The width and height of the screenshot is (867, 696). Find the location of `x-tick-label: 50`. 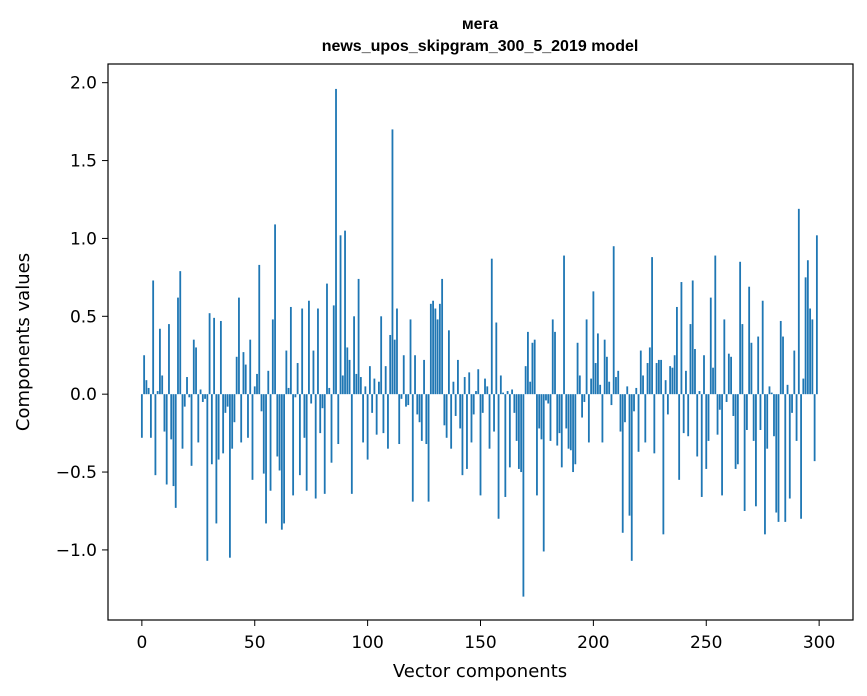

x-tick-label: 50 is located at coordinates (255, 643).